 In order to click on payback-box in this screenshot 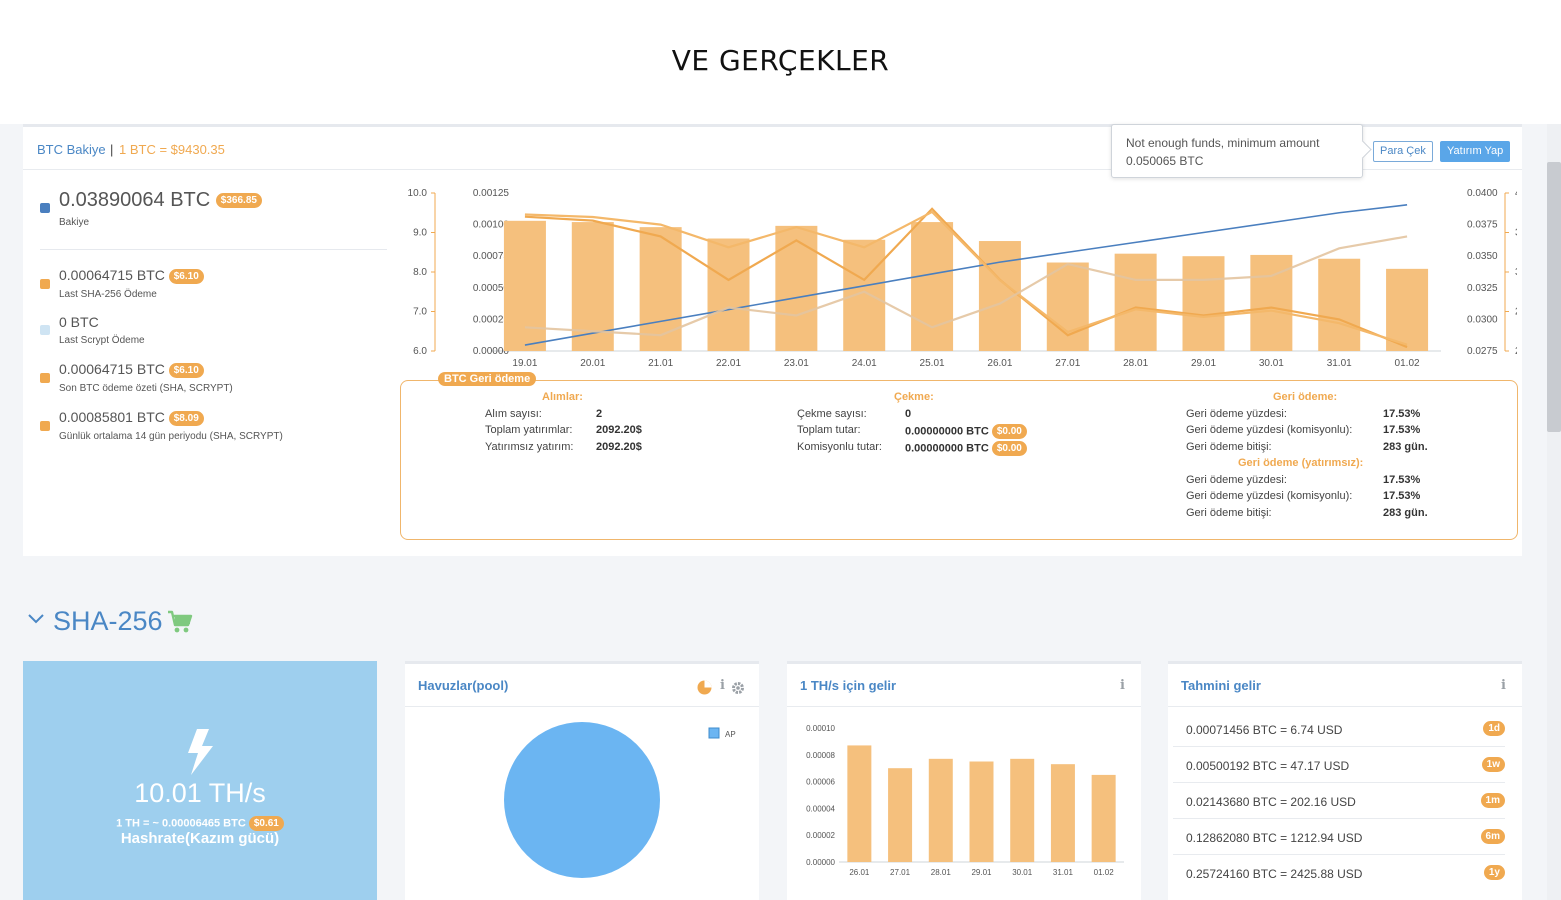, I will do `click(959, 460)`.